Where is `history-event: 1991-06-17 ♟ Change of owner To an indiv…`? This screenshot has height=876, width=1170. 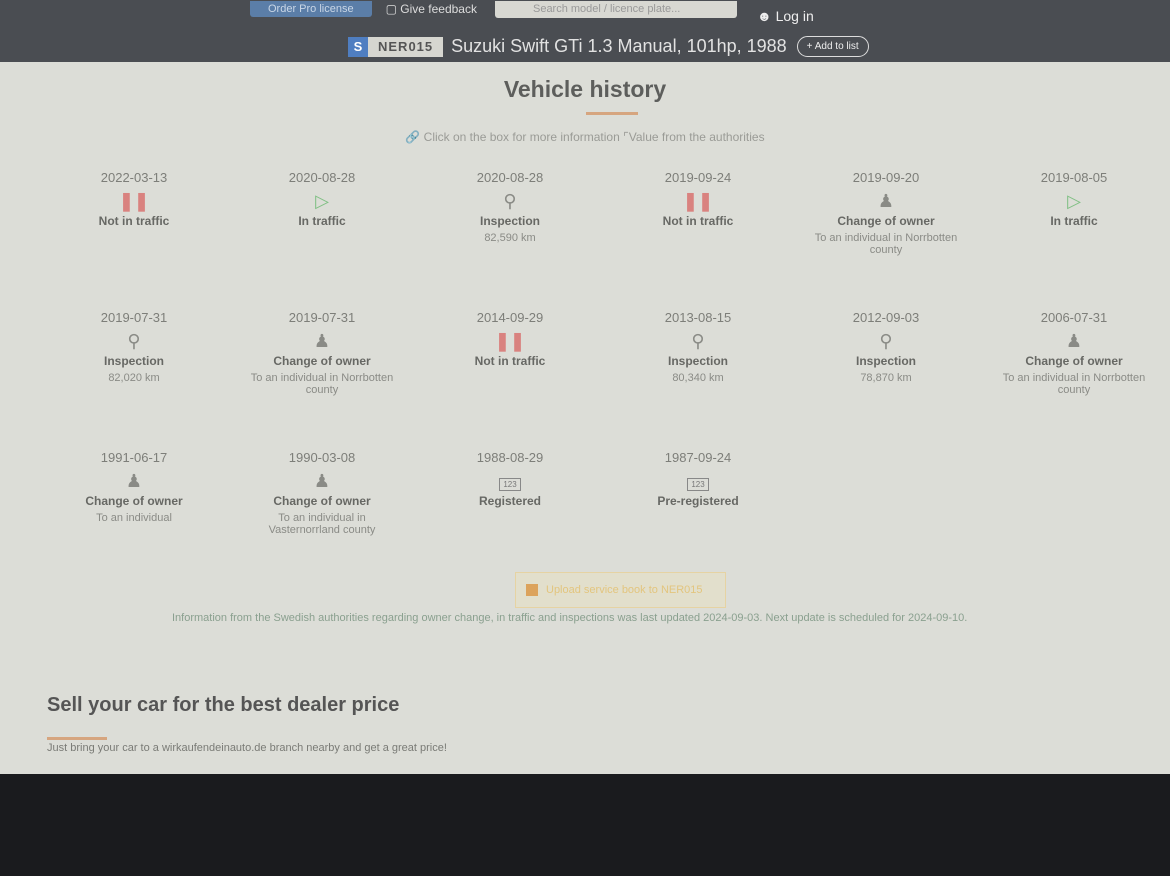 history-event: 1991-06-17 ♟ Change of owner To an indiv… is located at coordinates (134, 500).